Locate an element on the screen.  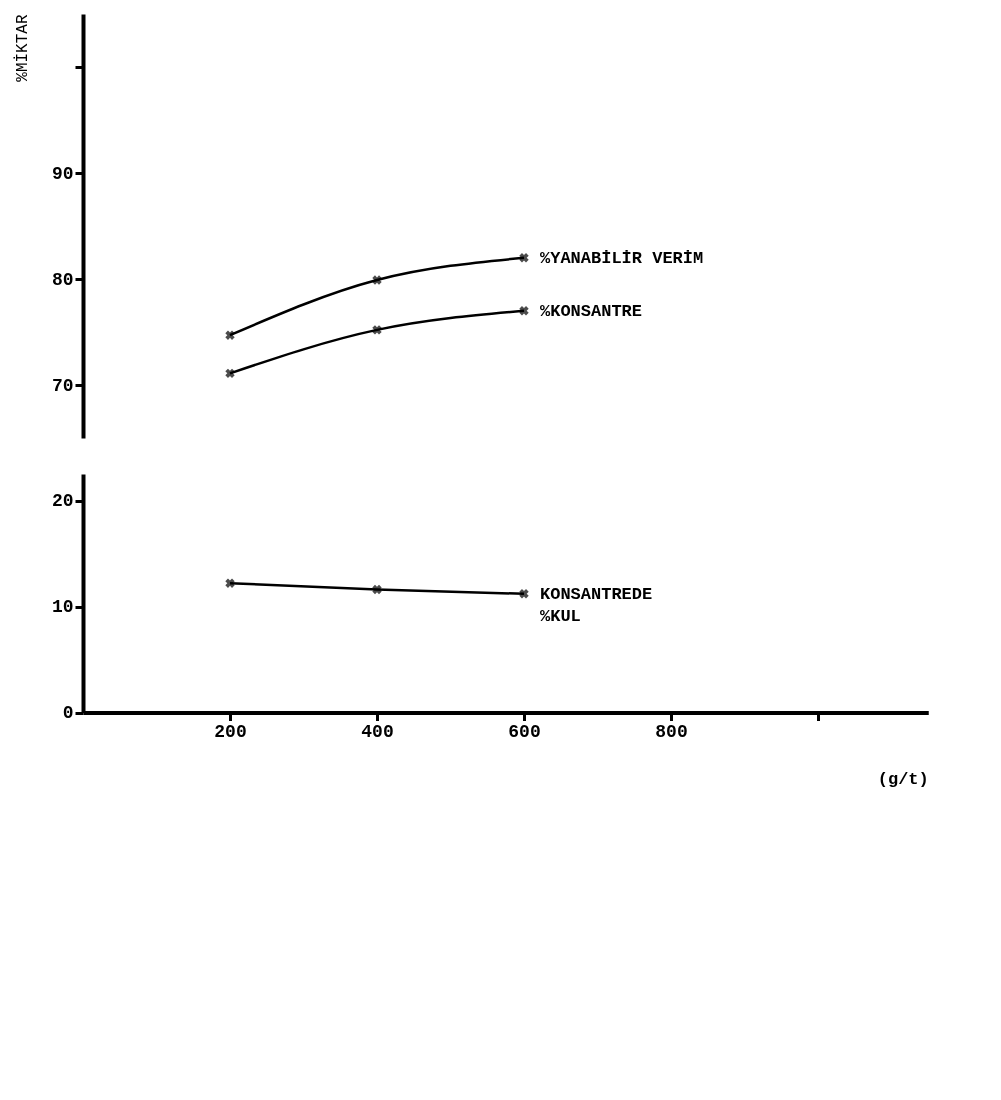
x-tick-label: 600 is located at coordinates (524, 732).